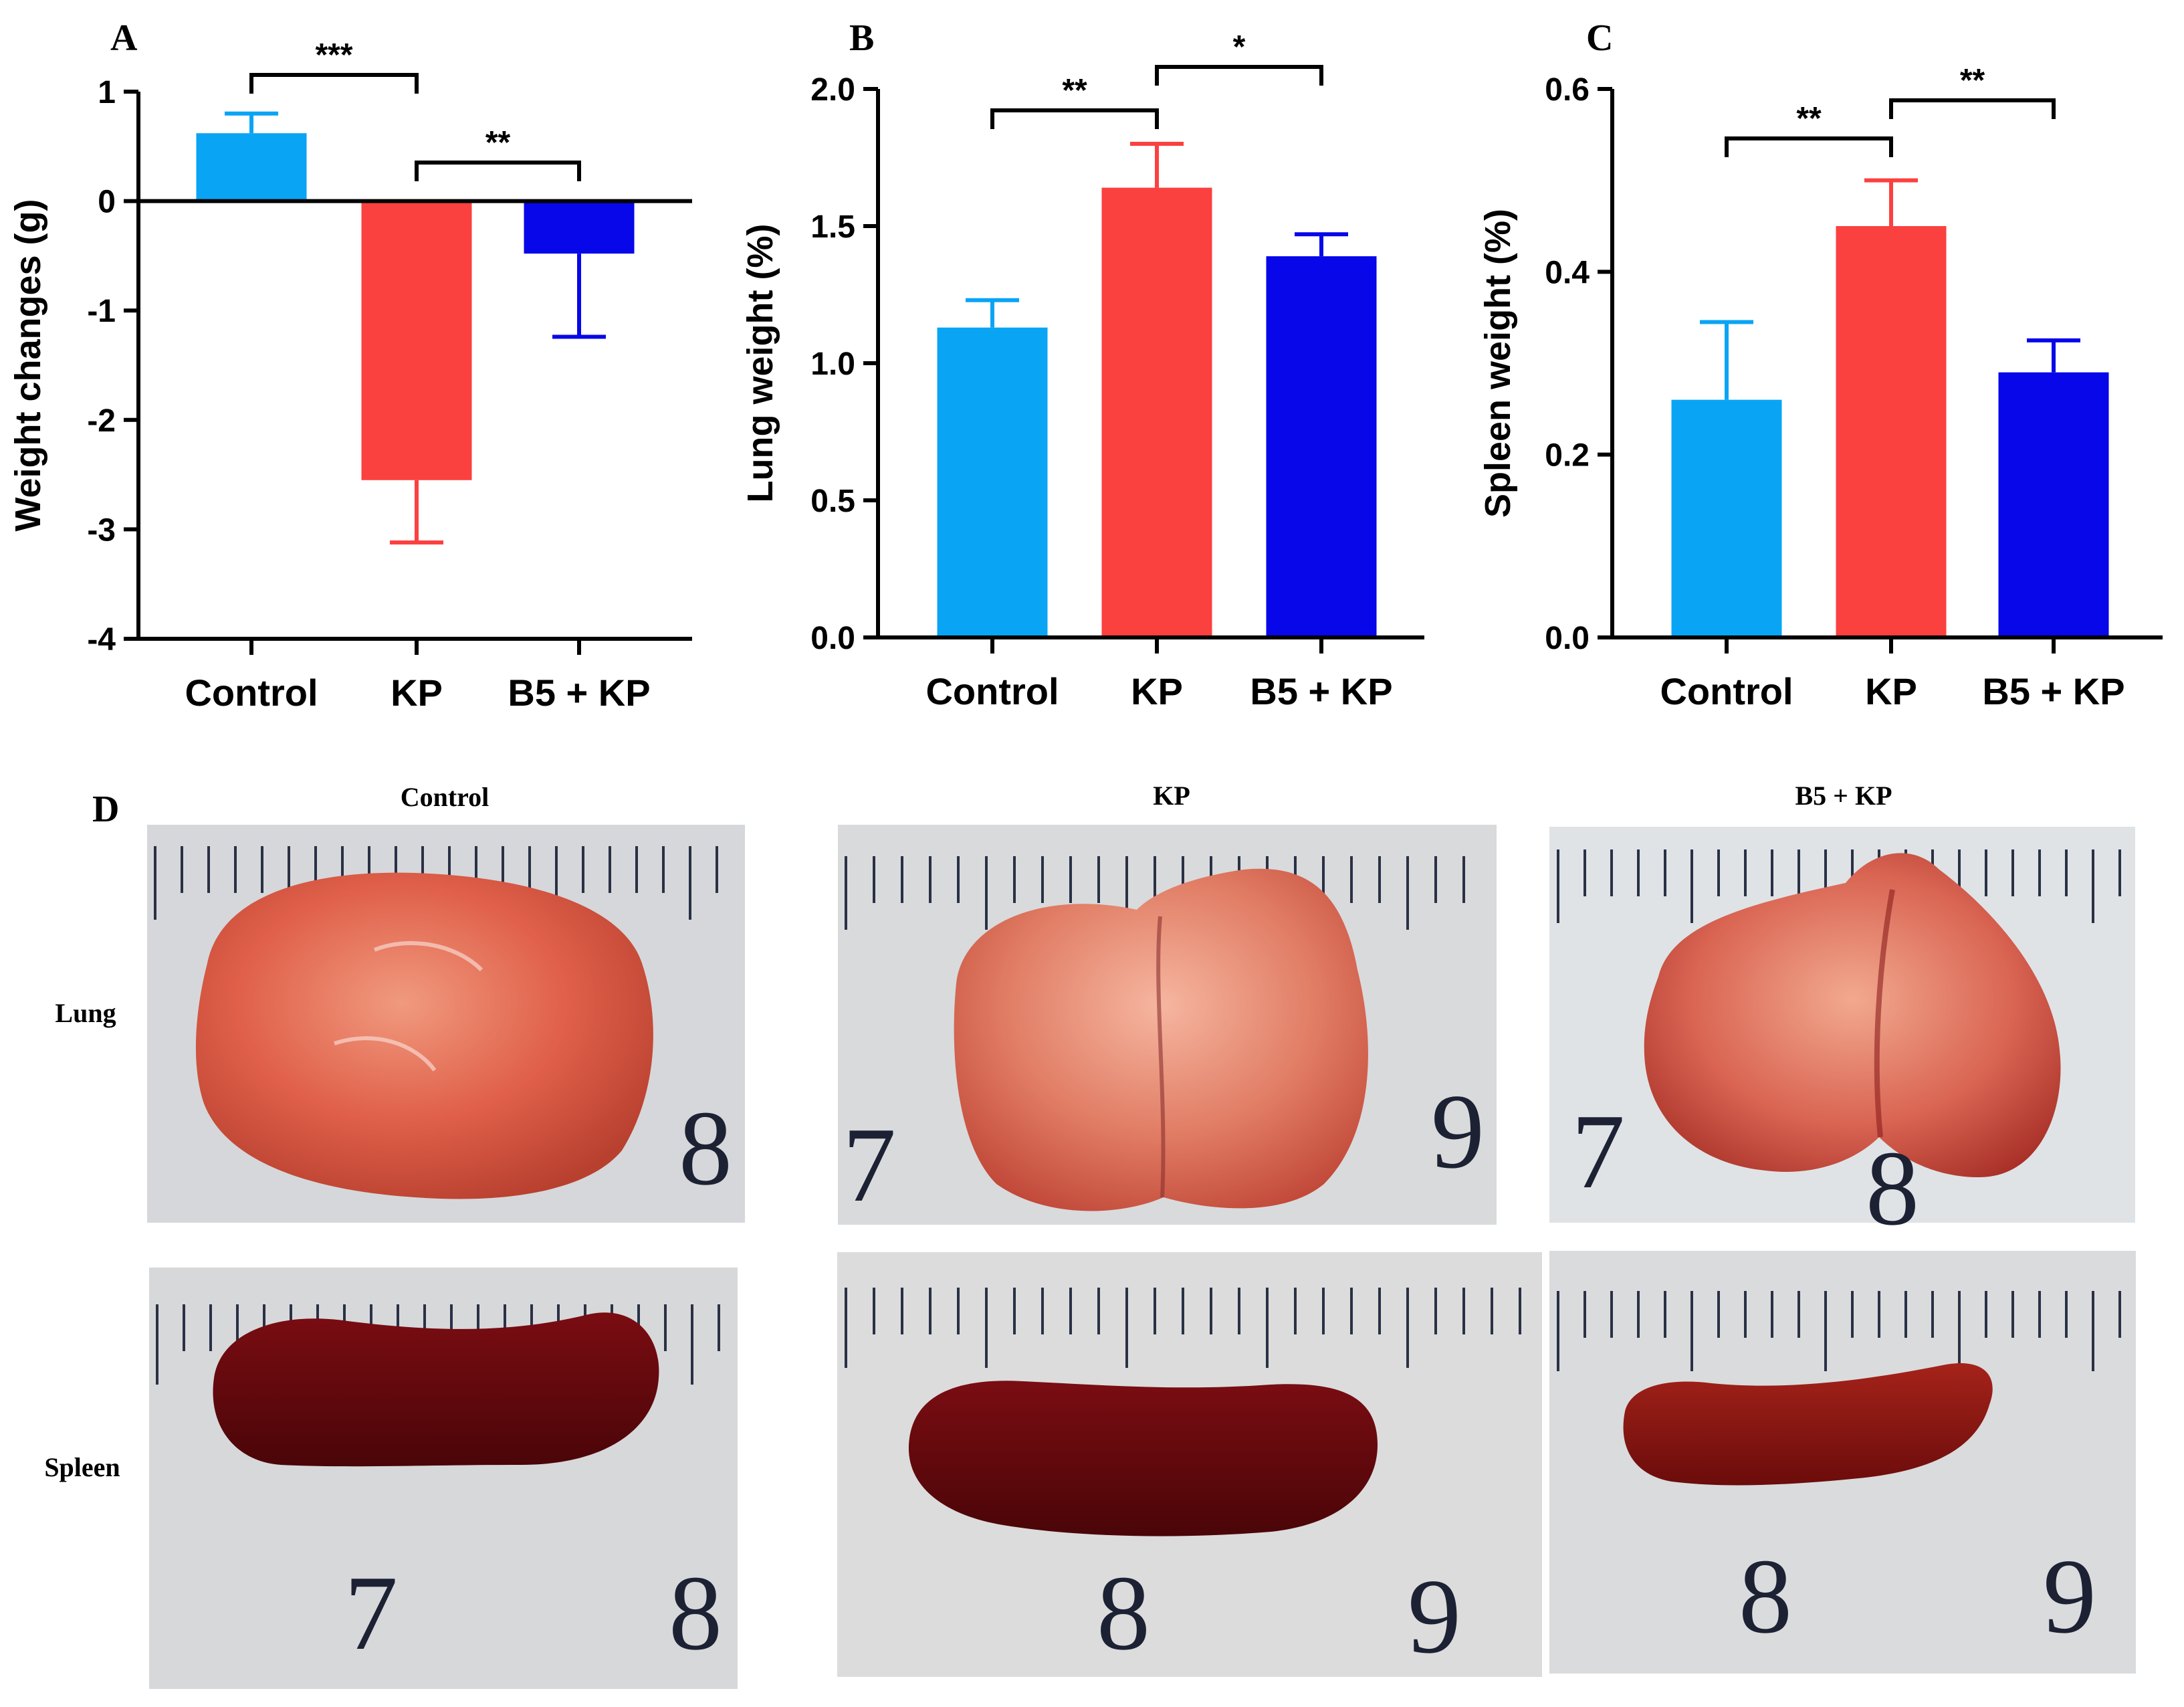 The image size is (2184, 1707). I want to click on ruler-number-spleen-kp-8: 8, so click(1123, 1612).